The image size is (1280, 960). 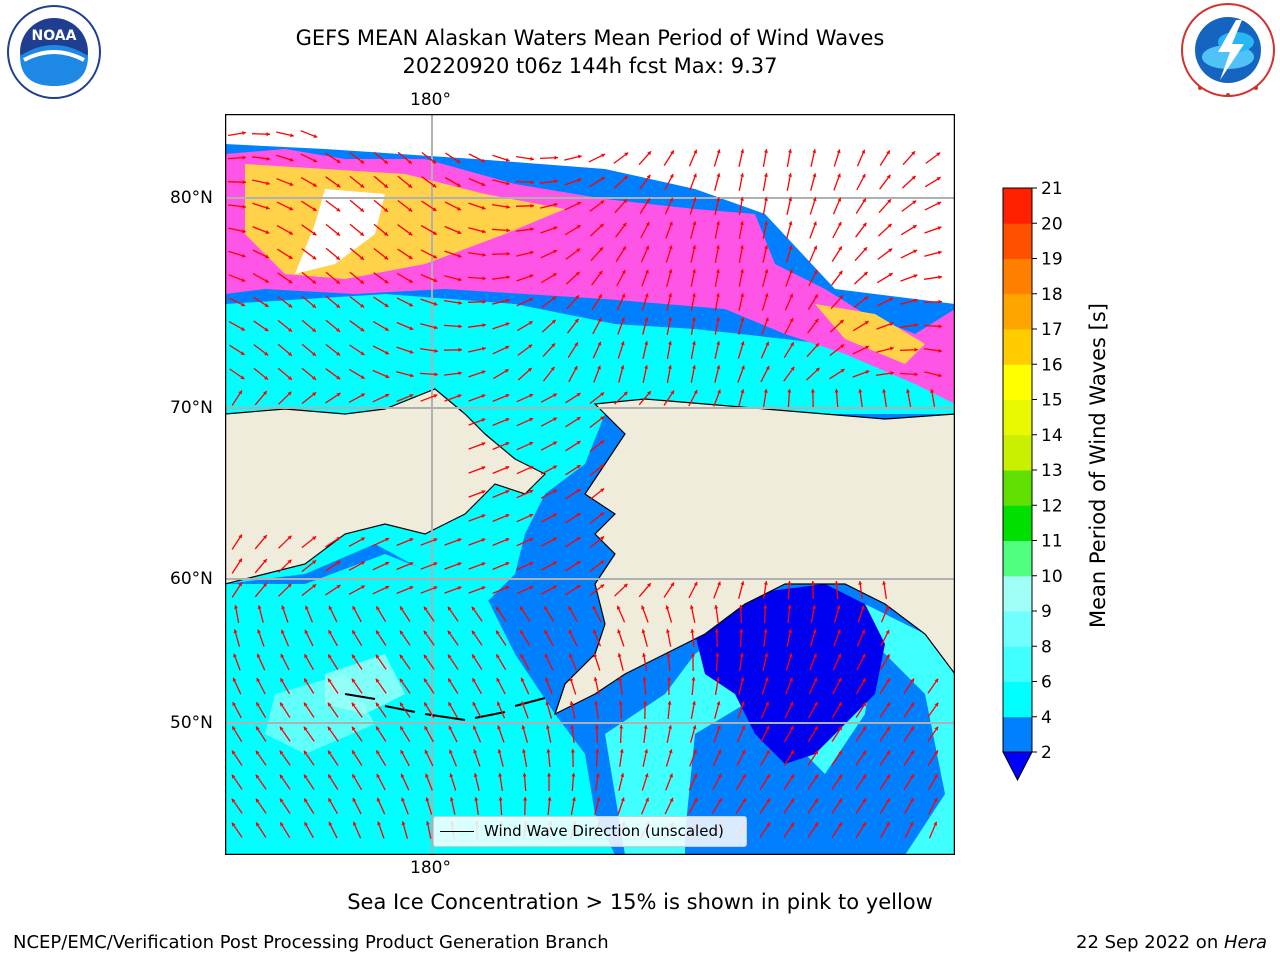 What do you see at coordinates (191, 198) in the screenshot?
I see `lat-label-80n: 80°N` at bounding box center [191, 198].